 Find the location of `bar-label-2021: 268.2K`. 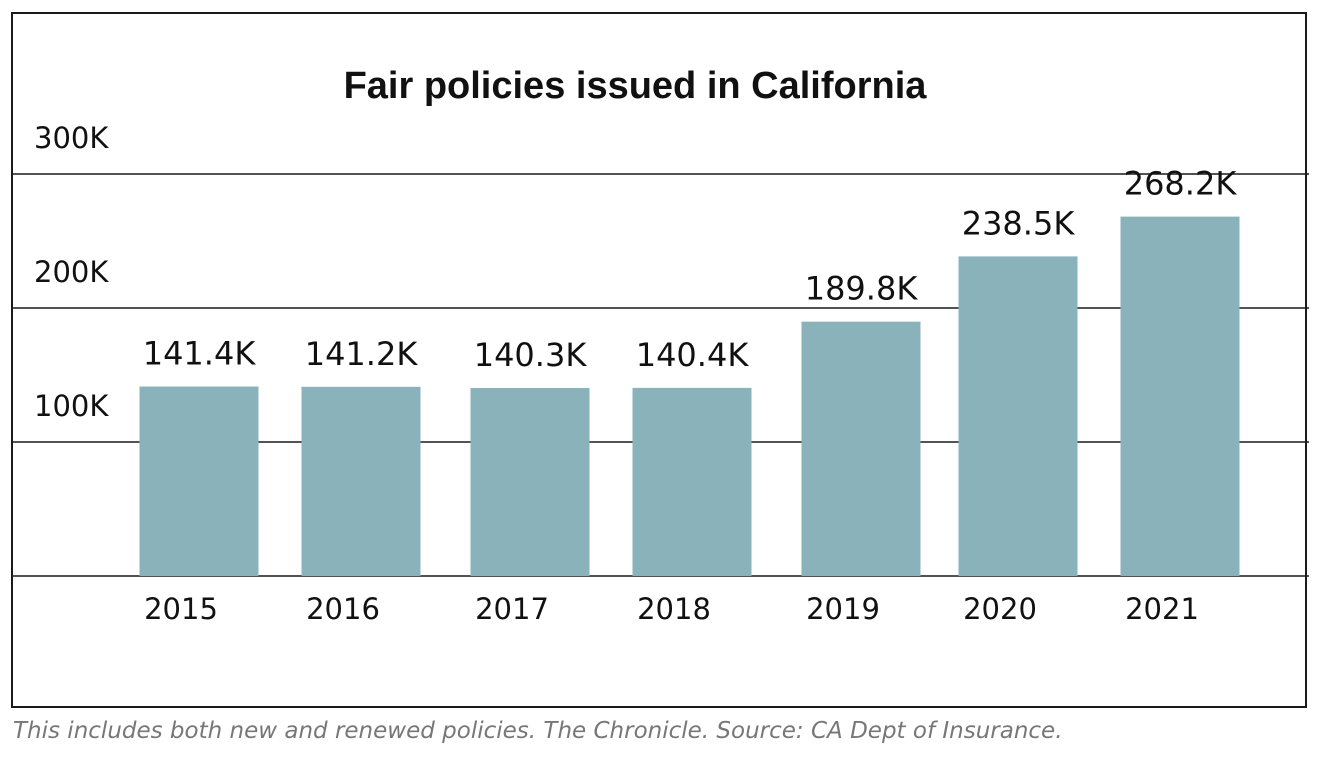

bar-label-2021: 268.2K is located at coordinates (1181, 184).